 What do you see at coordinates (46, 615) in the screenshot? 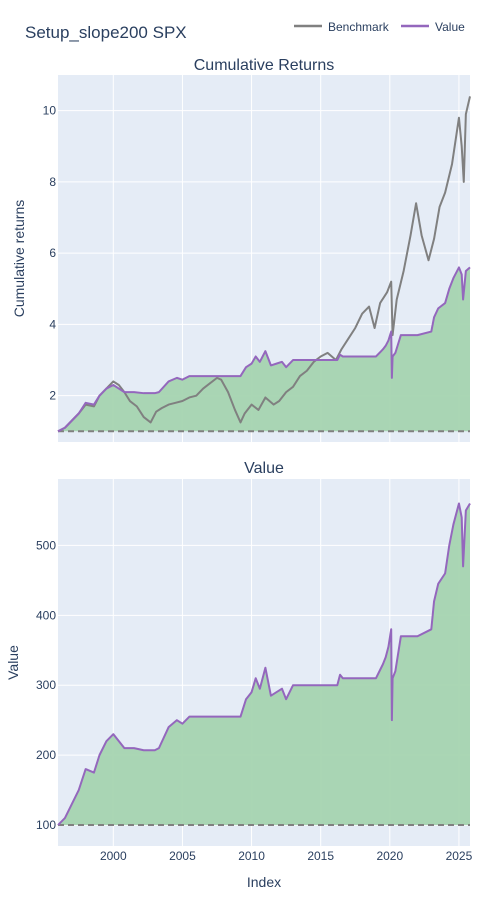
I see `value-ytick-label: 400` at bounding box center [46, 615].